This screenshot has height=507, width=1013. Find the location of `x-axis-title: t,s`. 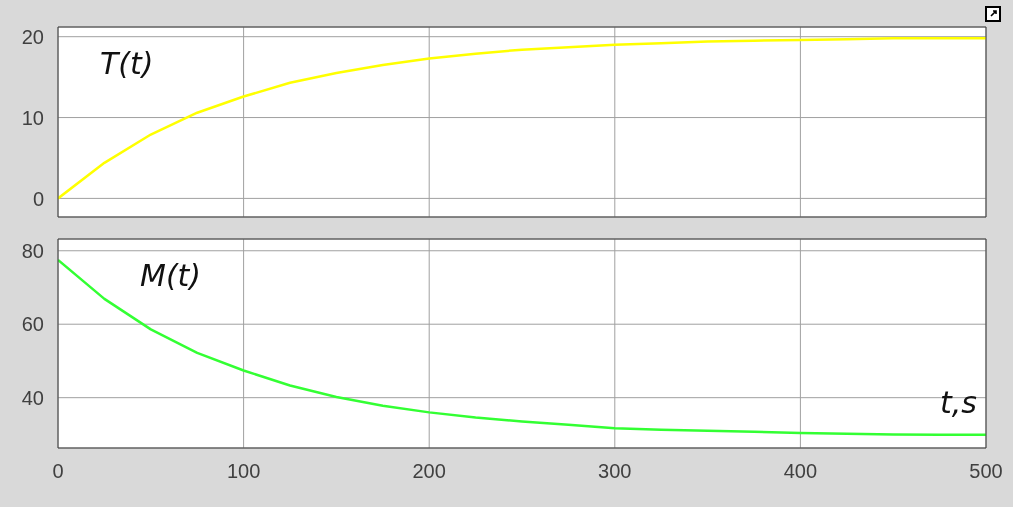

x-axis-title: t,s is located at coordinates (958, 402).